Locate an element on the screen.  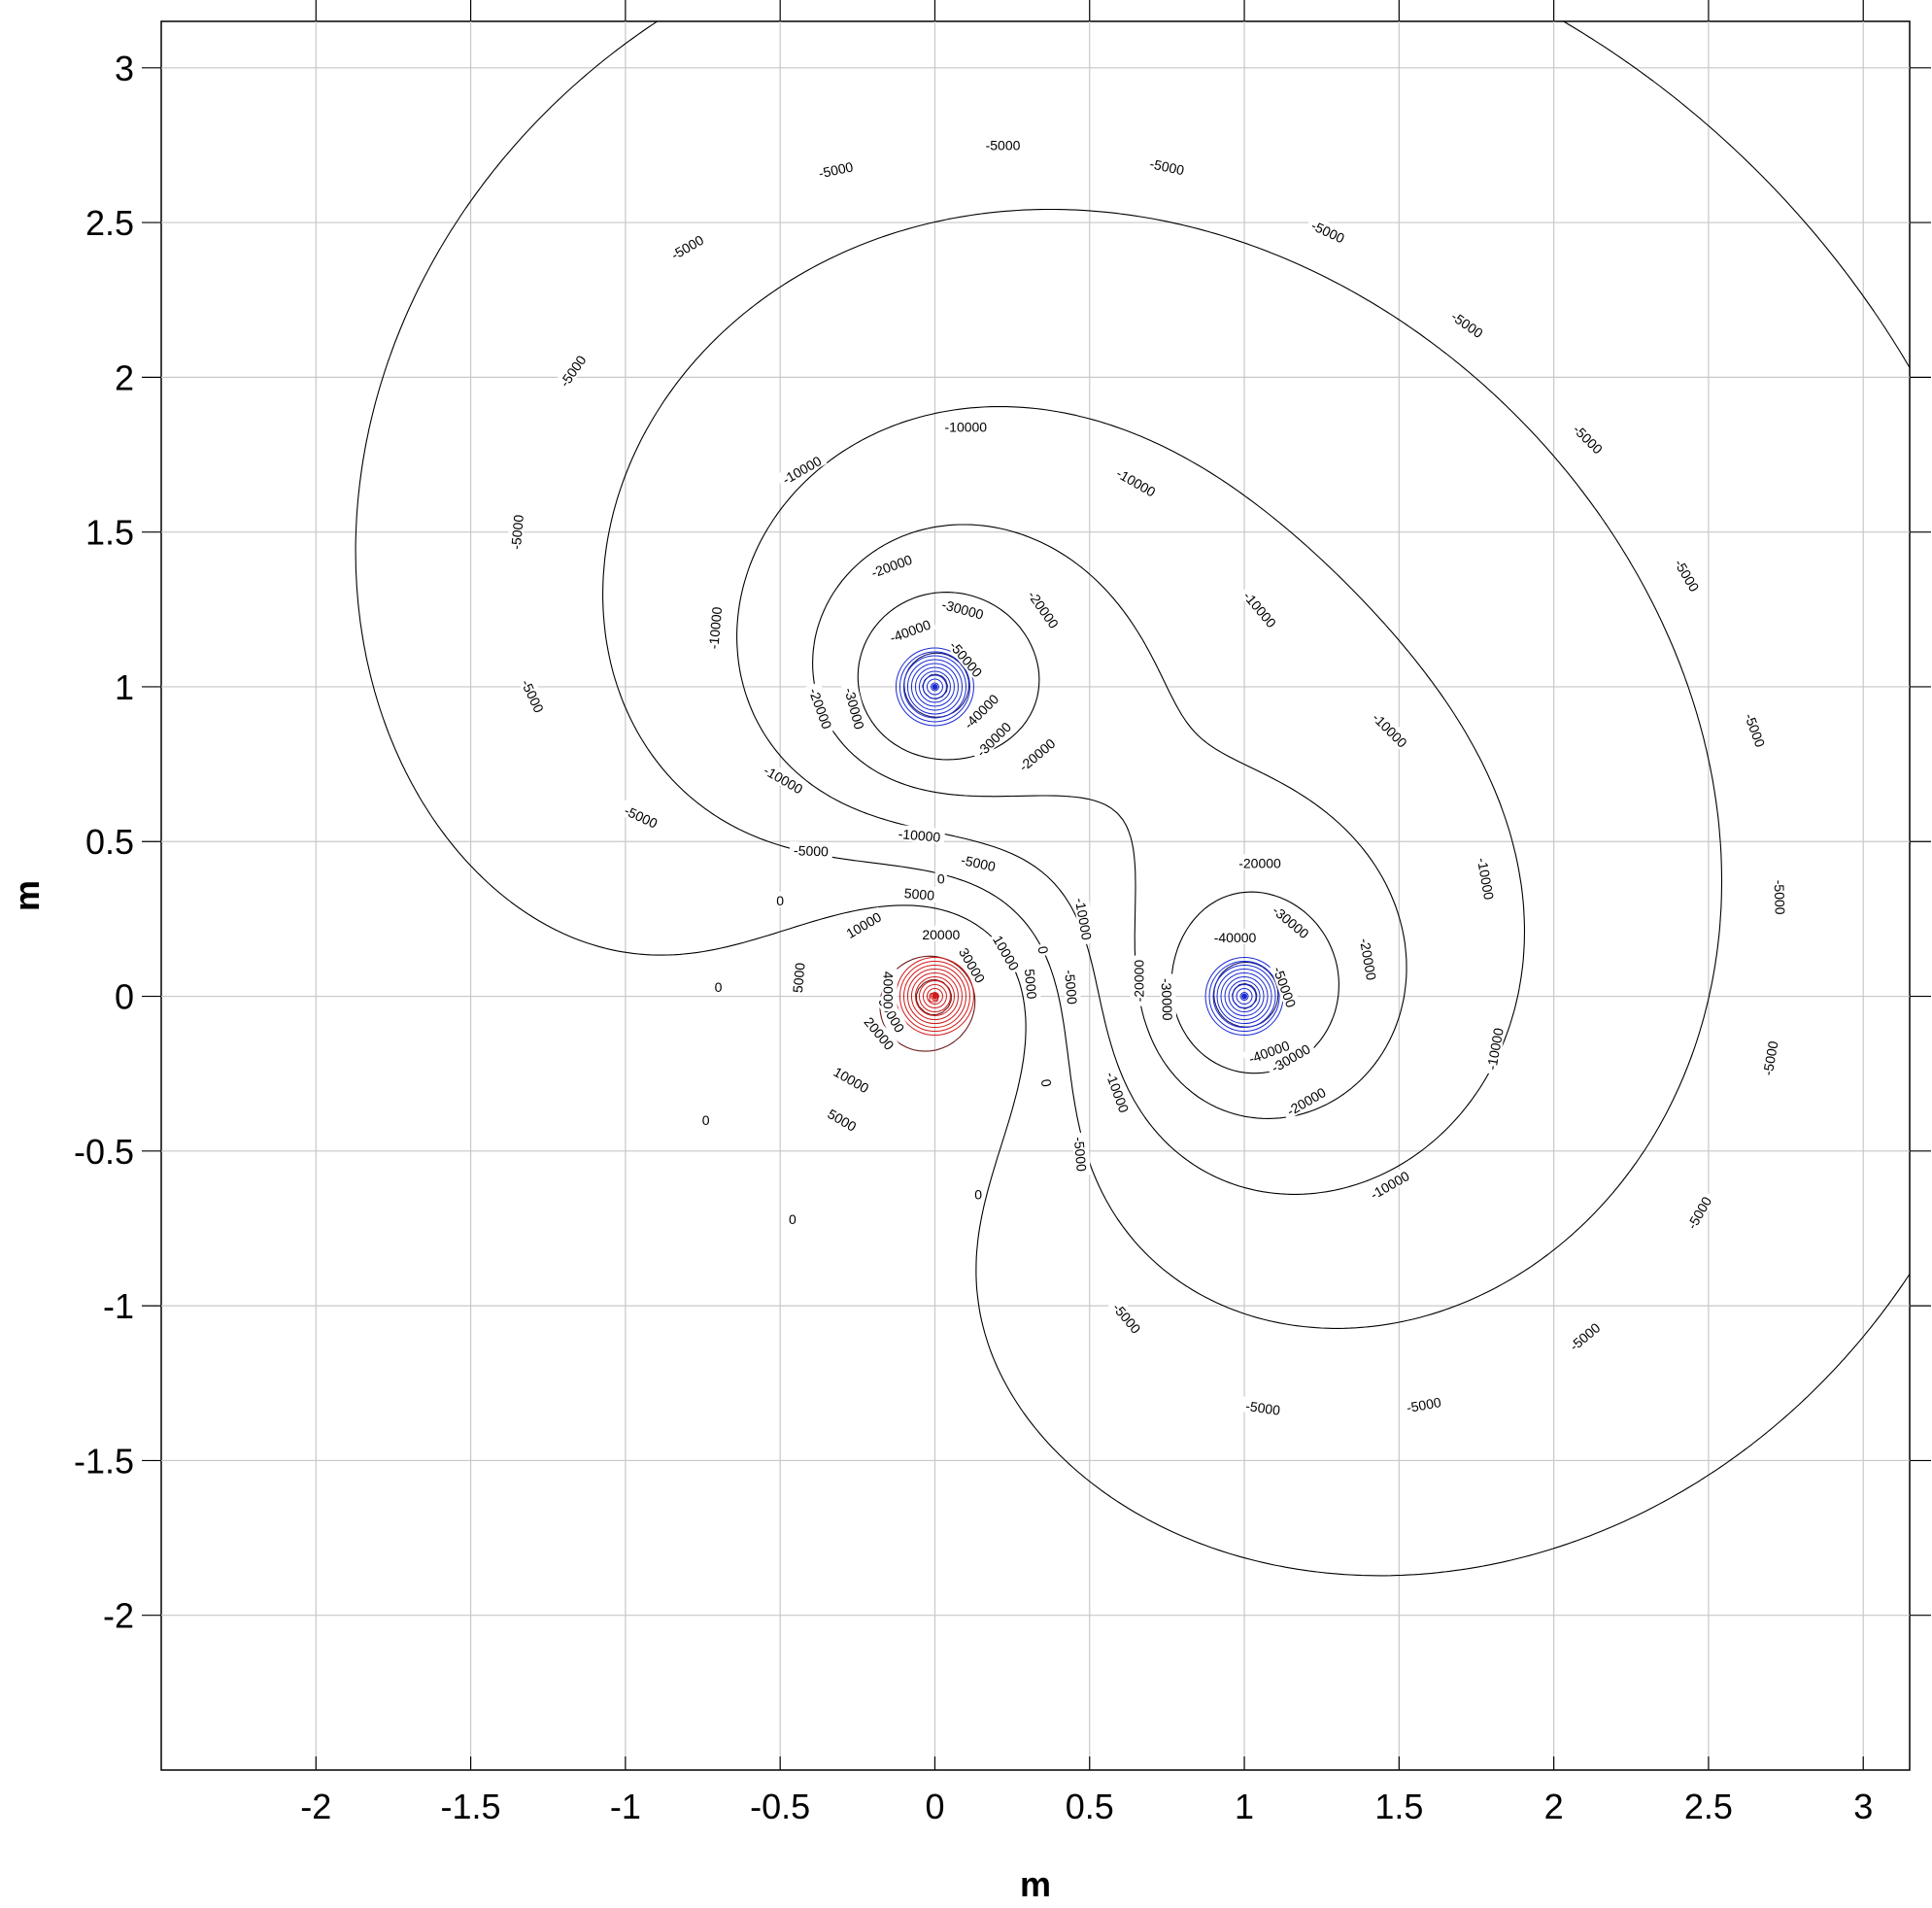
contour-label-text: 5000 is located at coordinates (919, 894).